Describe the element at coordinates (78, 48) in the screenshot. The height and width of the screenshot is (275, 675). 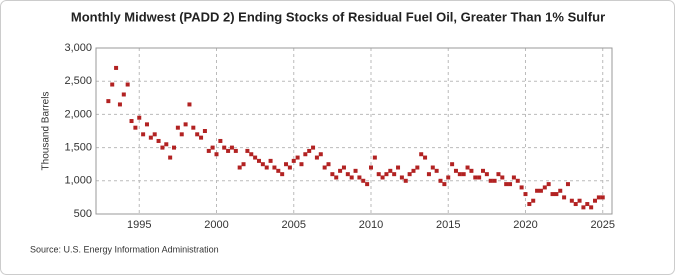
I see `y-tick-label: 3,000` at that location.